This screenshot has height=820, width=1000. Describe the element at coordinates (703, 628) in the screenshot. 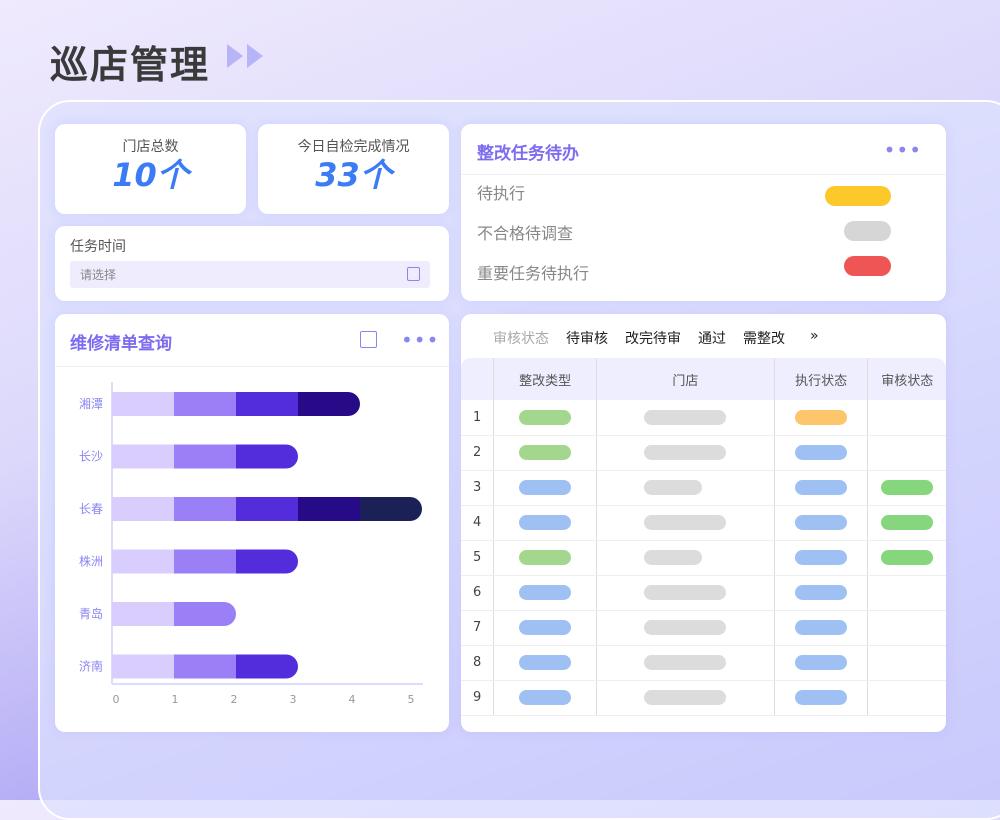

I see `table-row: 7` at that location.